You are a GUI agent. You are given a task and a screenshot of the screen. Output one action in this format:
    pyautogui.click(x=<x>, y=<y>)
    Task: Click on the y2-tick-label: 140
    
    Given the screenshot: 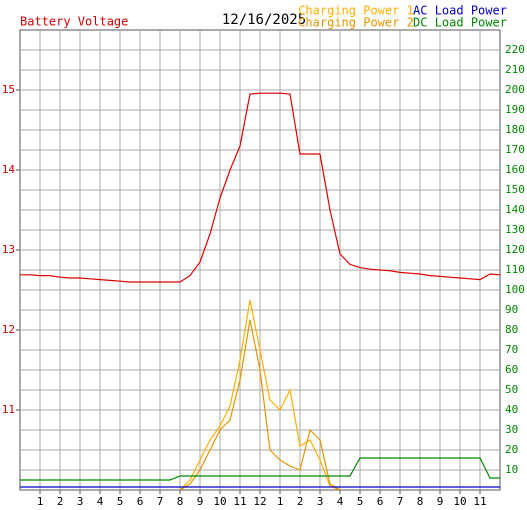 What is the action you would take?
    pyautogui.click(x=515, y=209)
    